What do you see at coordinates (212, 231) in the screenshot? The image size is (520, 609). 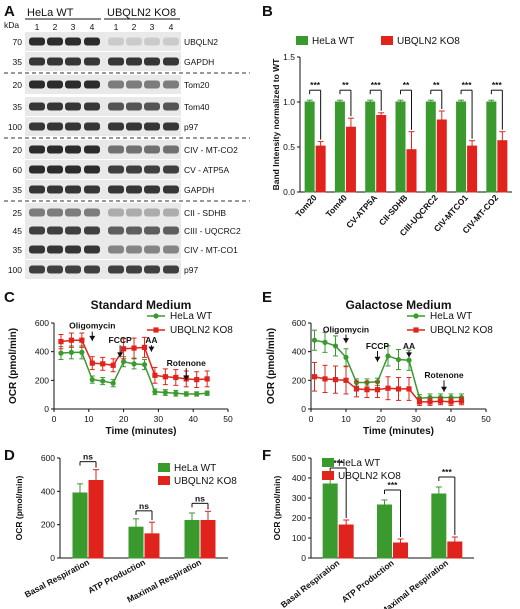 I see `blot-label: CIII - UQCRC2` at bounding box center [212, 231].